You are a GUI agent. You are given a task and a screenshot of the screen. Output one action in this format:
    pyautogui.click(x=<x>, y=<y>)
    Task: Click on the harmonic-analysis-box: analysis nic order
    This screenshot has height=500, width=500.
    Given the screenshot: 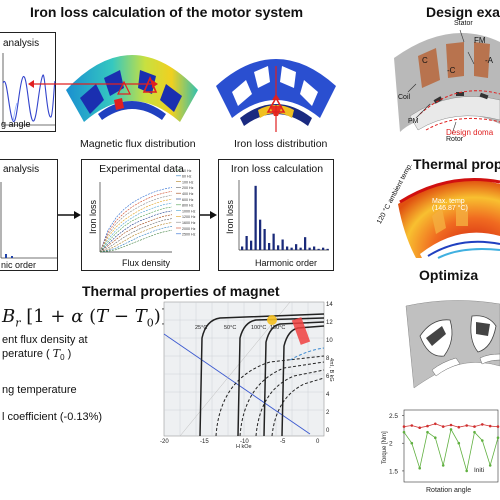 What is the action you would take?
    pyautogui.click(x=29, y=215)
    